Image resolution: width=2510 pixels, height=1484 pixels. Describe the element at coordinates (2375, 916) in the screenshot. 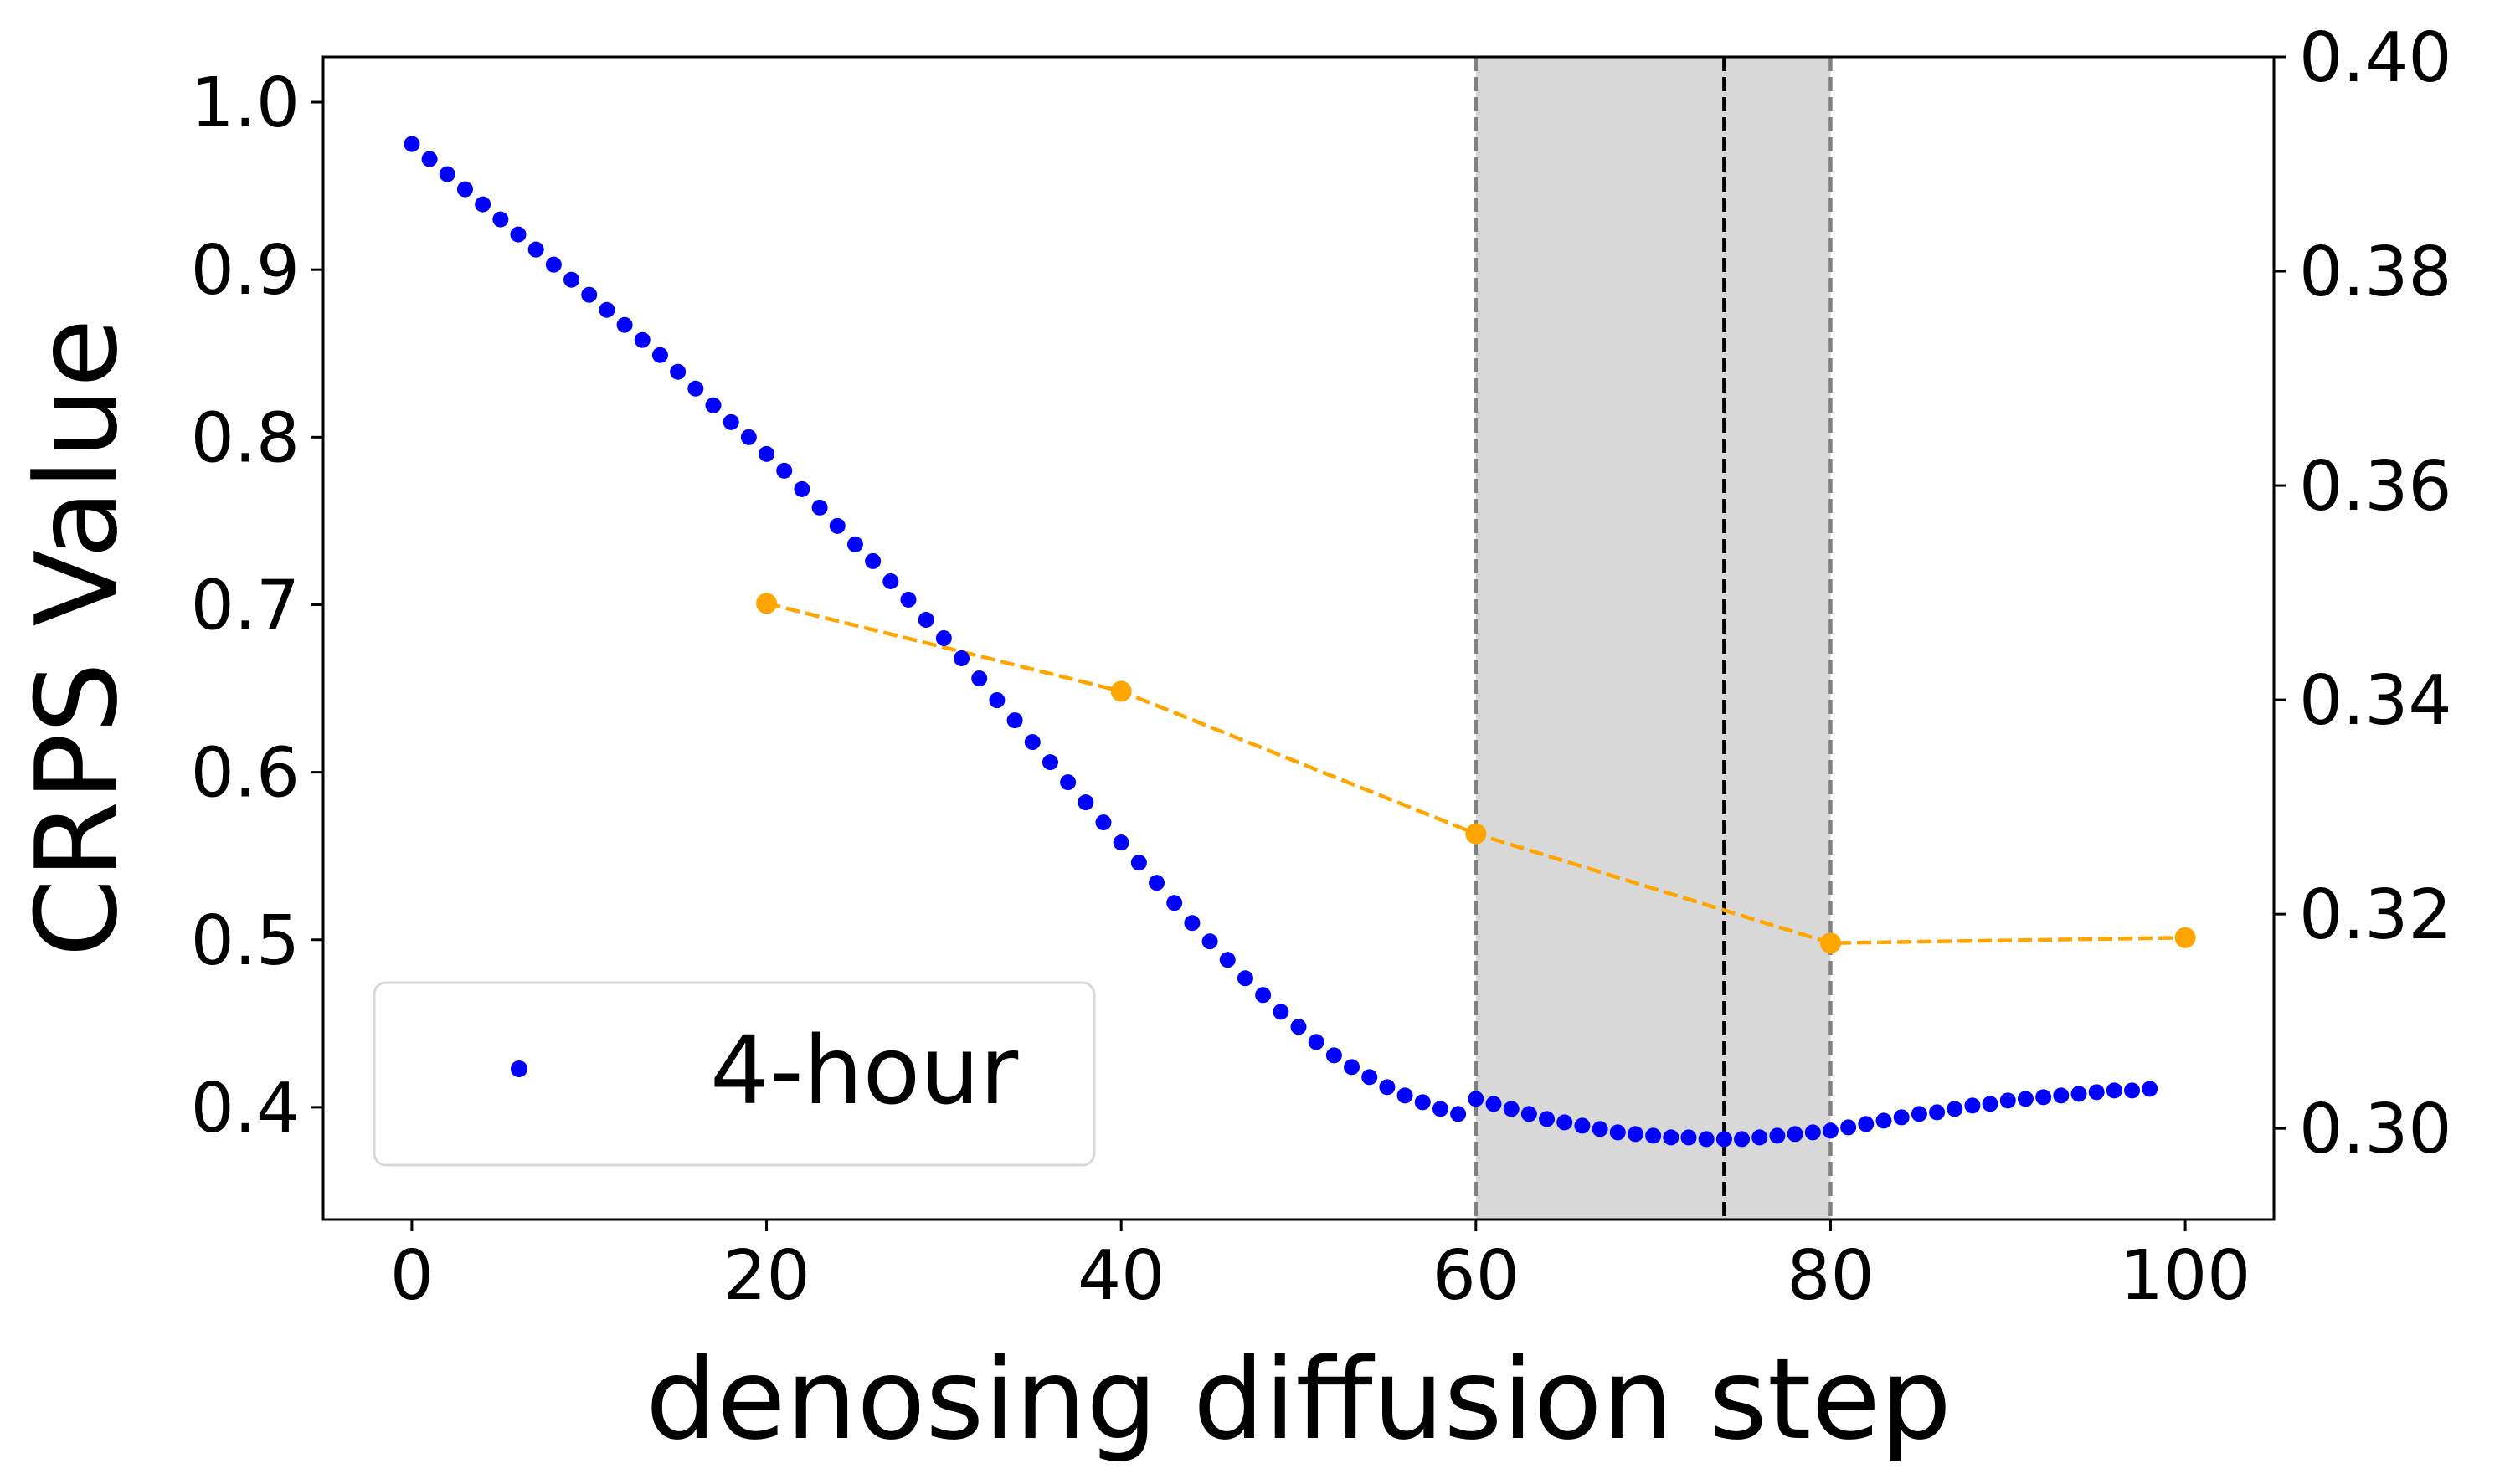

I see `y-right-tick-label: 0.32` at that location.